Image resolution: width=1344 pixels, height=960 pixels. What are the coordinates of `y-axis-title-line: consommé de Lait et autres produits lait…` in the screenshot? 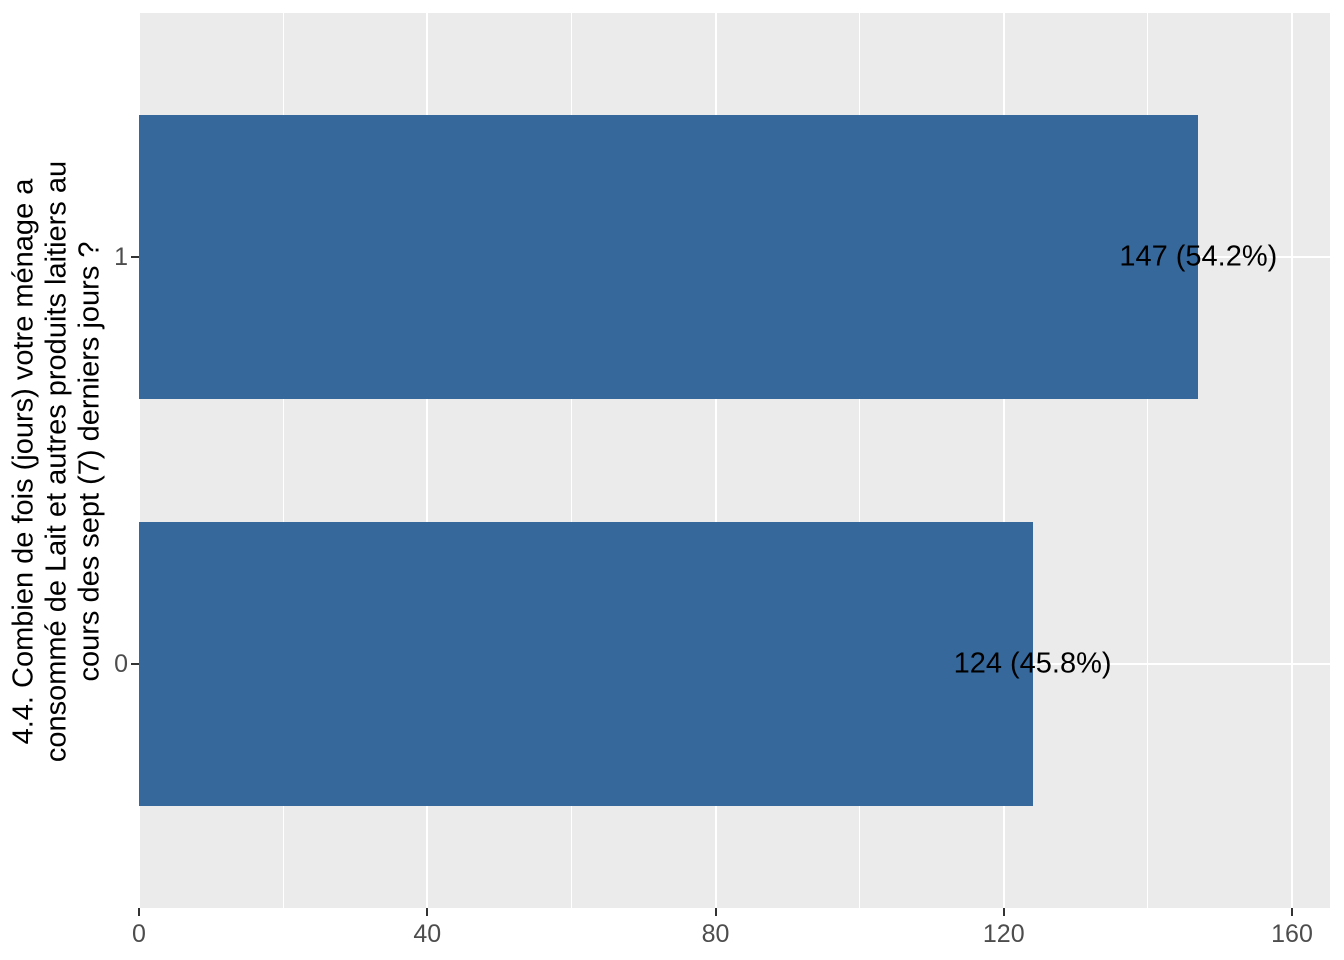 It's located at (56, 461).